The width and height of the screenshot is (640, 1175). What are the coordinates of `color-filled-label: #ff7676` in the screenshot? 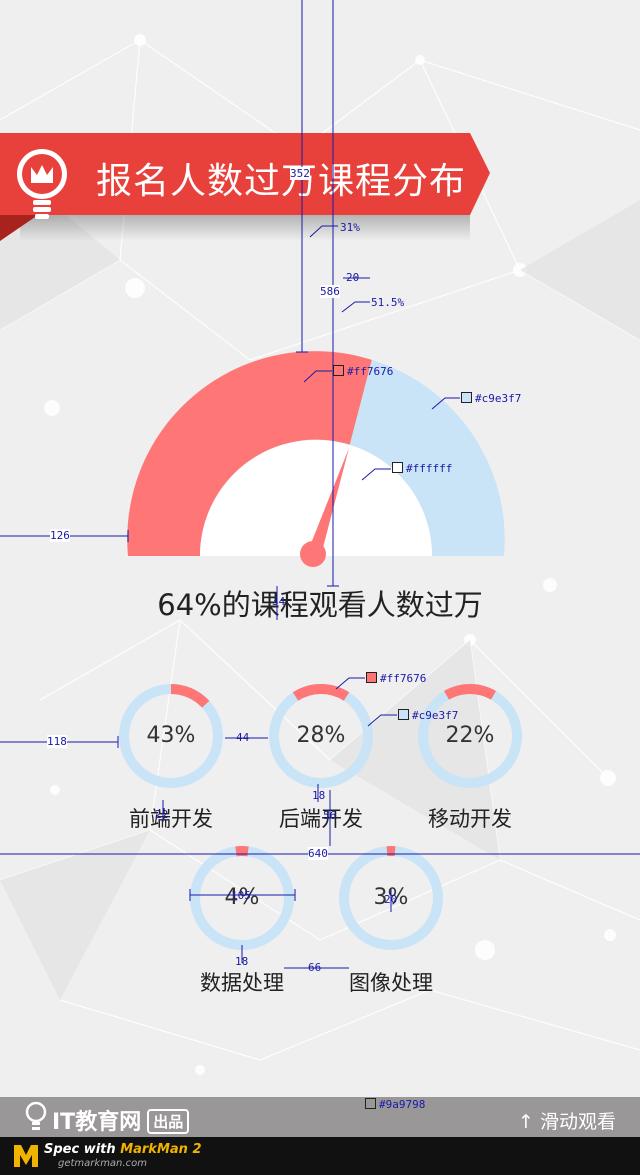 It's located at (363, 371).